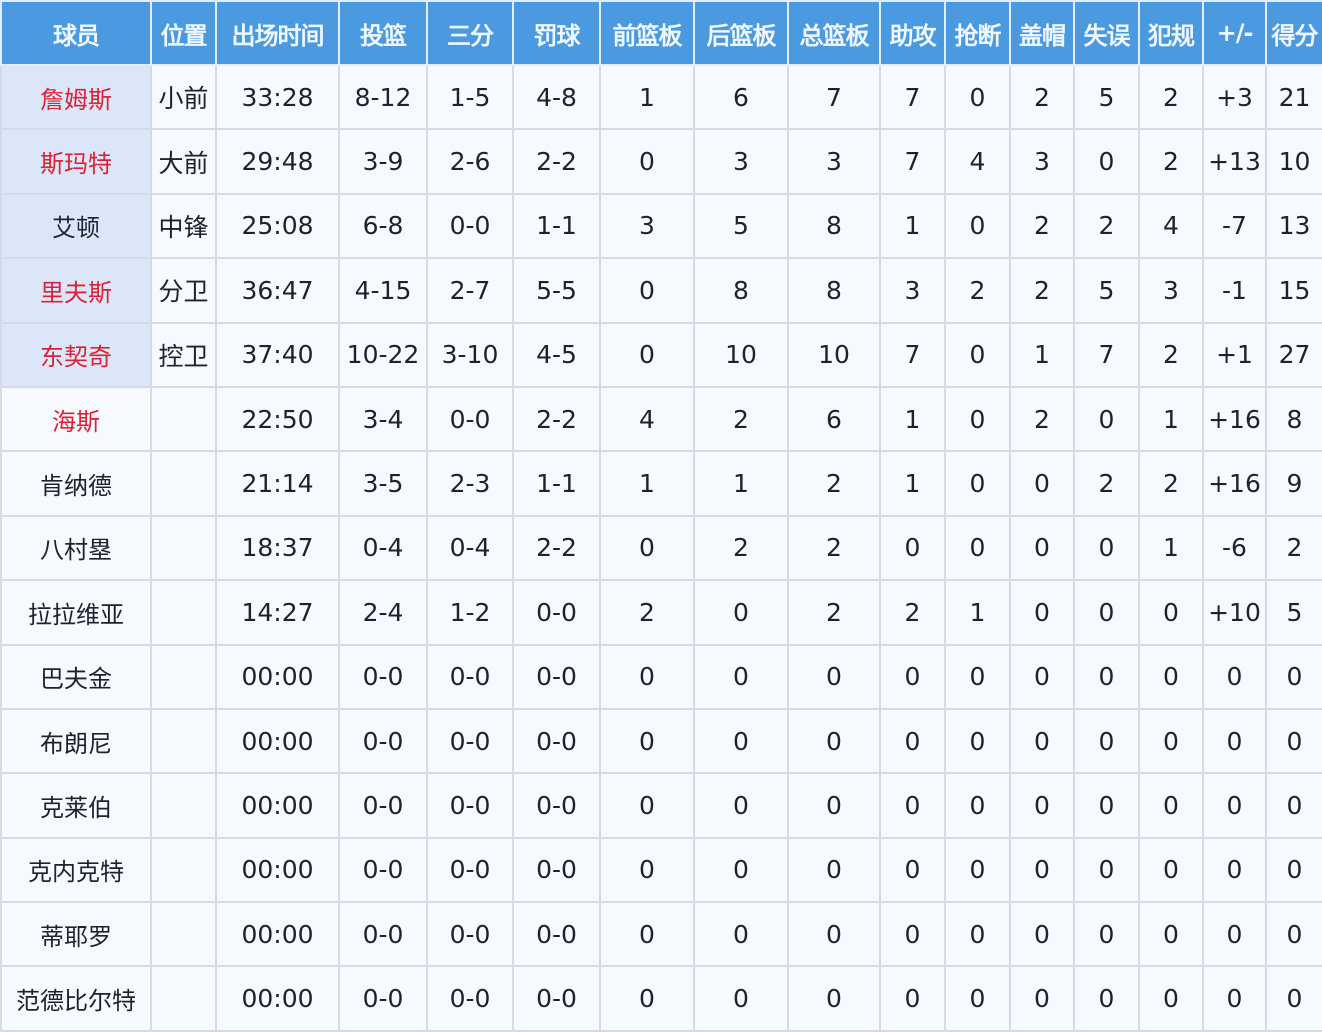 The width and height of the screenshot is (1322, 1032). I want to click on header-fg: 投篮, so click(383, 33).